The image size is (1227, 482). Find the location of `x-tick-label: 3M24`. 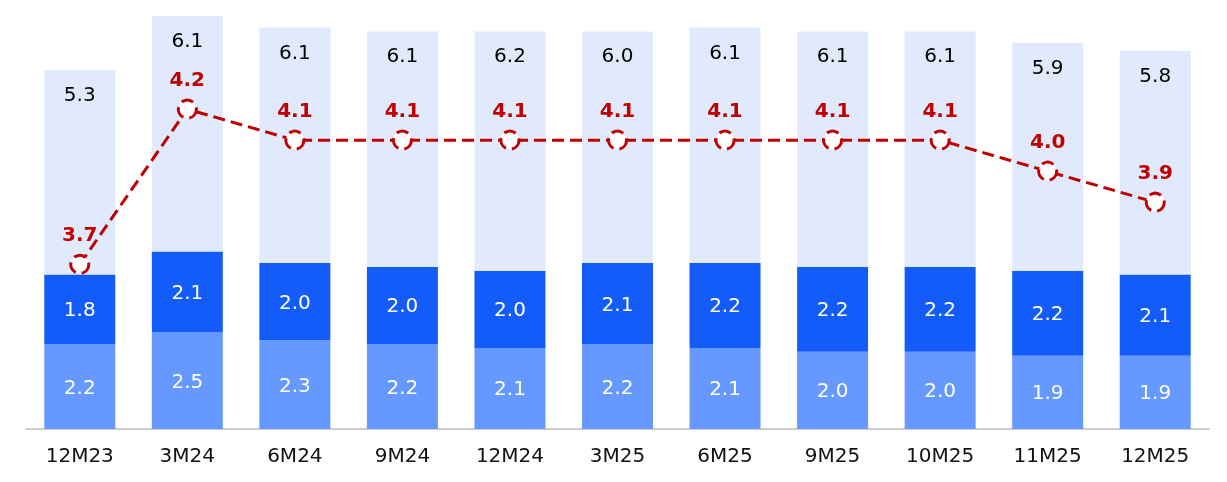

x-tick-label: 3M24 is located at coordinates (187, 455).